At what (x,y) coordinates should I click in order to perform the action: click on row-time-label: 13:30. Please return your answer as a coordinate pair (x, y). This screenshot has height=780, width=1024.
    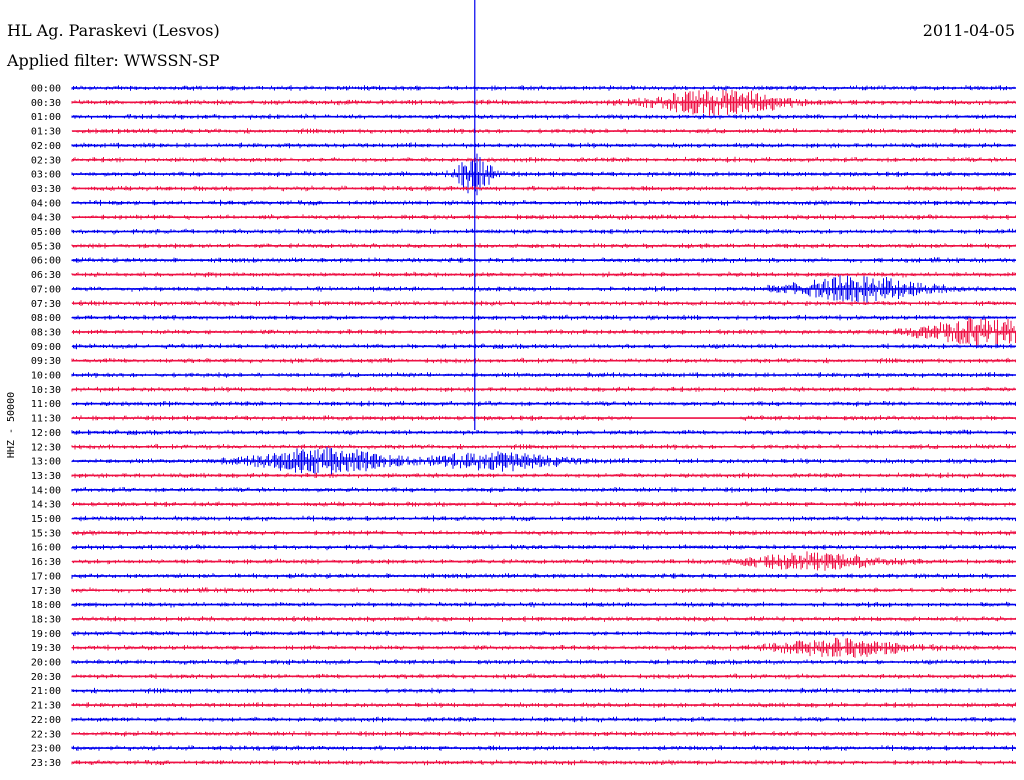
    Looking at the image, I should click on (46, 476).